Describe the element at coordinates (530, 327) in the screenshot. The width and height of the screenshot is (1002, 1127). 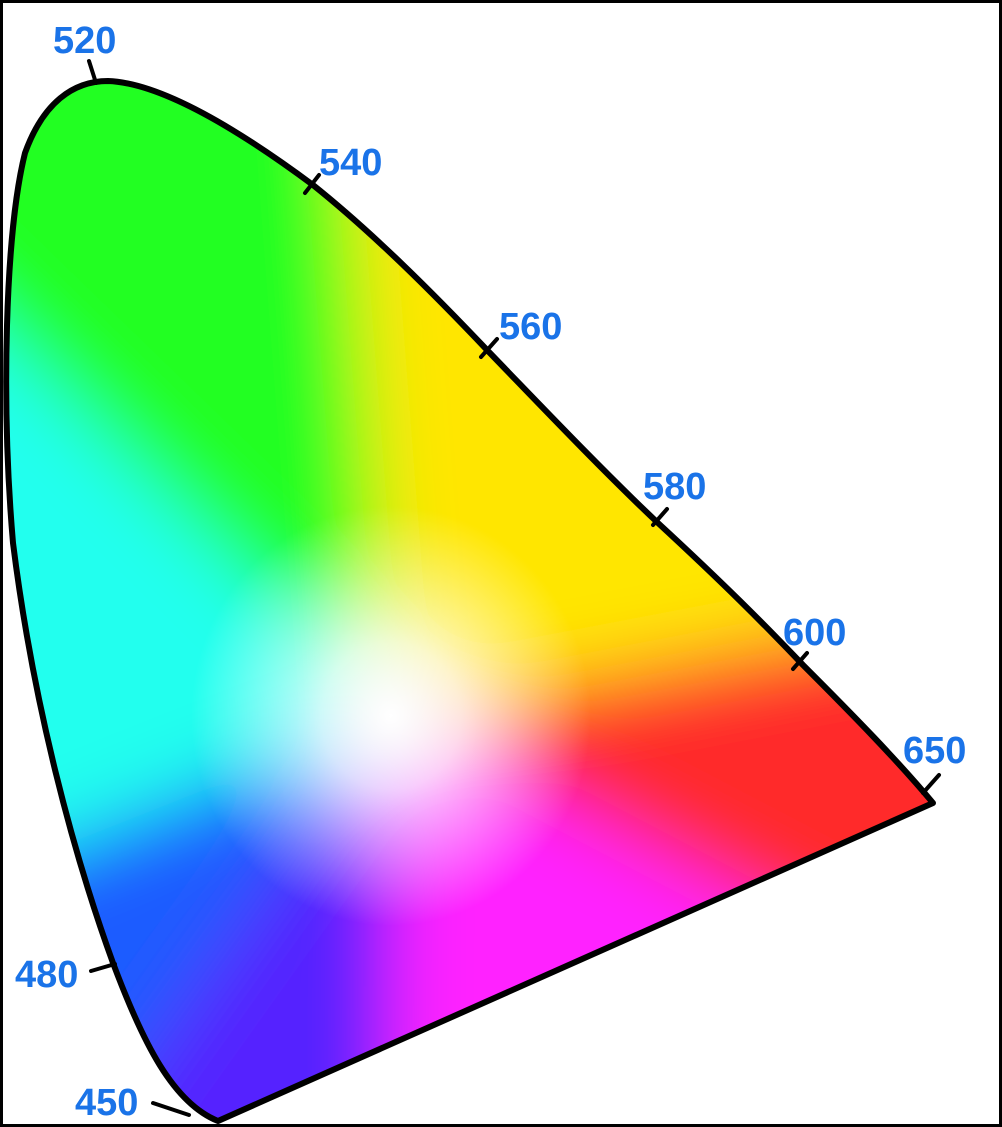
I see `label-560: 560` at that location.